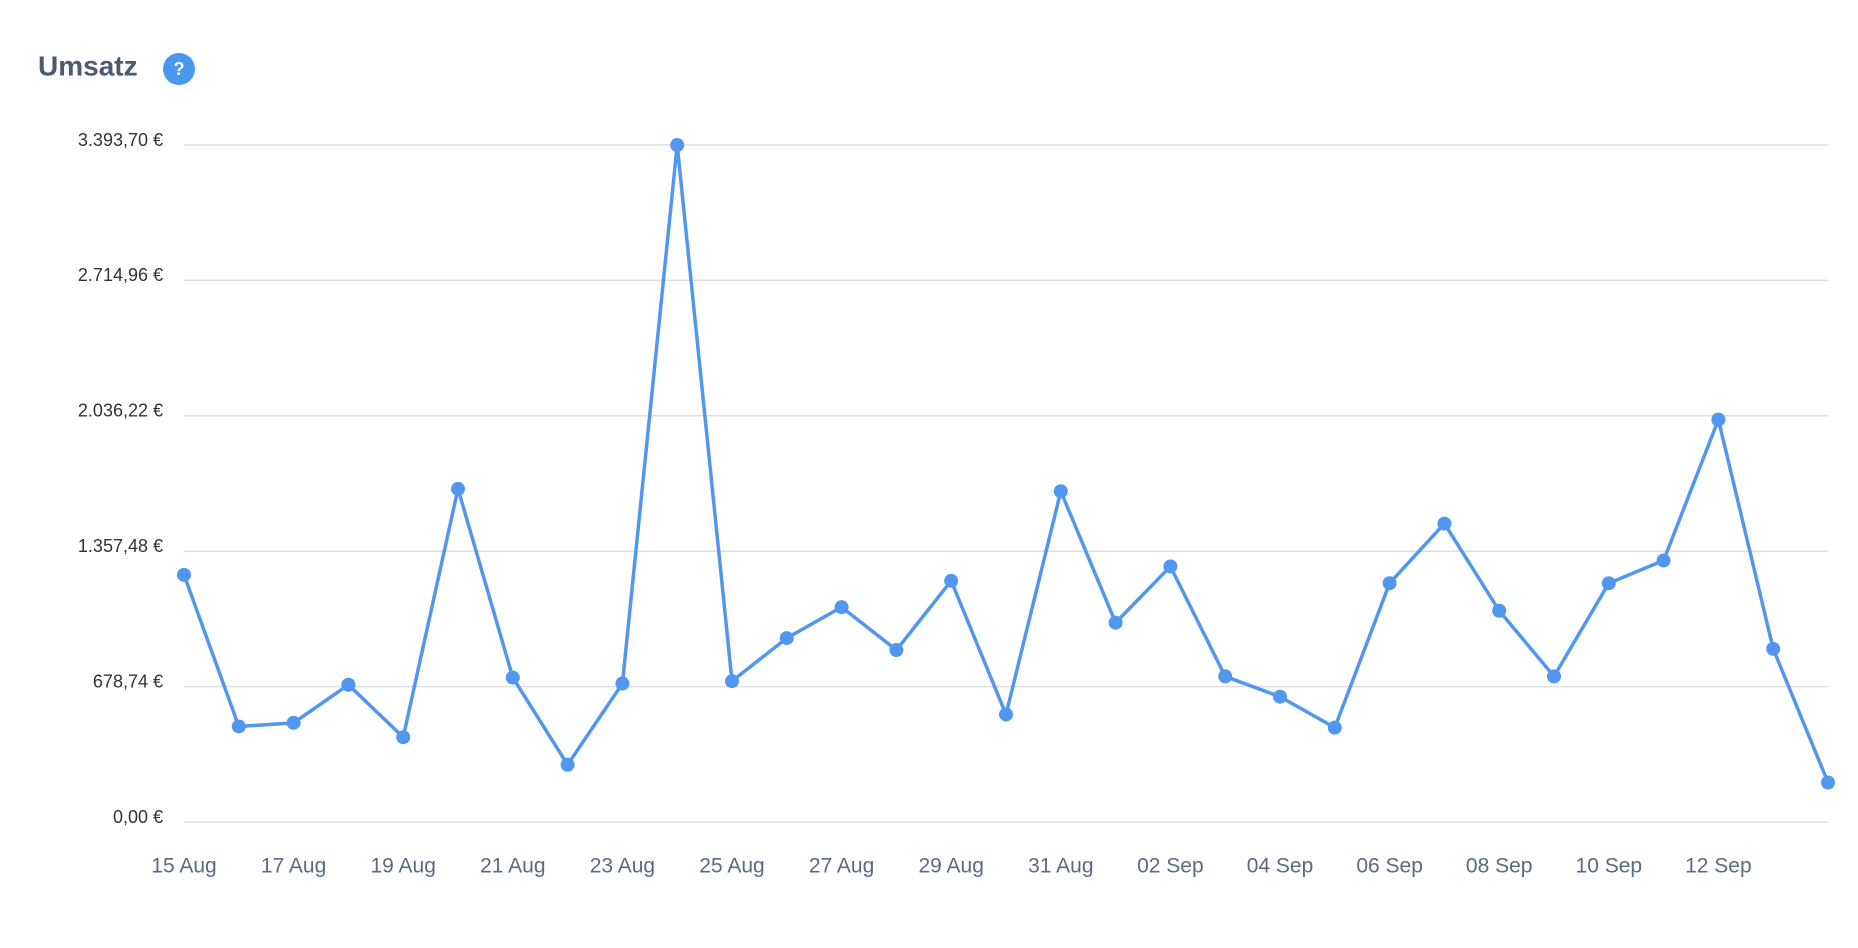 This screenshot has width=1858, height=948. What do you see at coordinates (512, 866) in the screenshot?
I see `x-tick-label: 21 Aug` at bounding box center [512, 866].